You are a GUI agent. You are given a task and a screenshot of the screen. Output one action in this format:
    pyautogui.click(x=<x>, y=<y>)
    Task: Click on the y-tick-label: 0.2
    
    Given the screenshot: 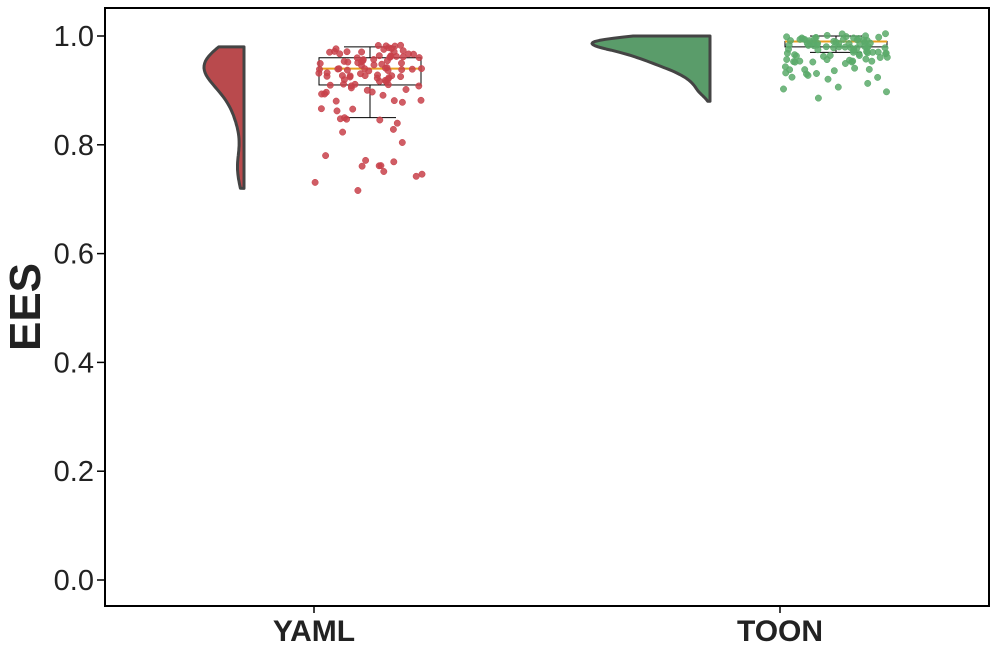 What is the action you would take?
    pyautogui.click(x=74, y=472)
    